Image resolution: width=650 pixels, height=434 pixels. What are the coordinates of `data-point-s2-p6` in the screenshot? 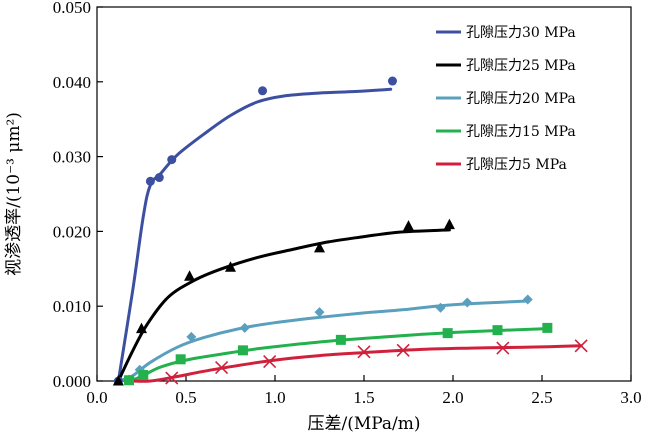 It's located at (467, 302).